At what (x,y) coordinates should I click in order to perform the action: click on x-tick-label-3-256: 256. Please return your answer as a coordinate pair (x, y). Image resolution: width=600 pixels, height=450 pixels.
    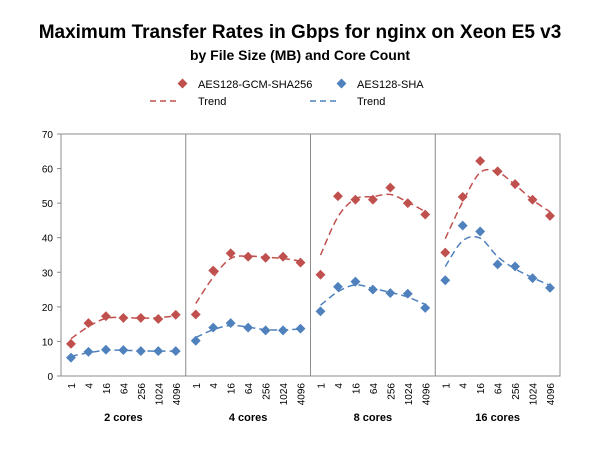
    Looking at the image, I should click on (391, 391).